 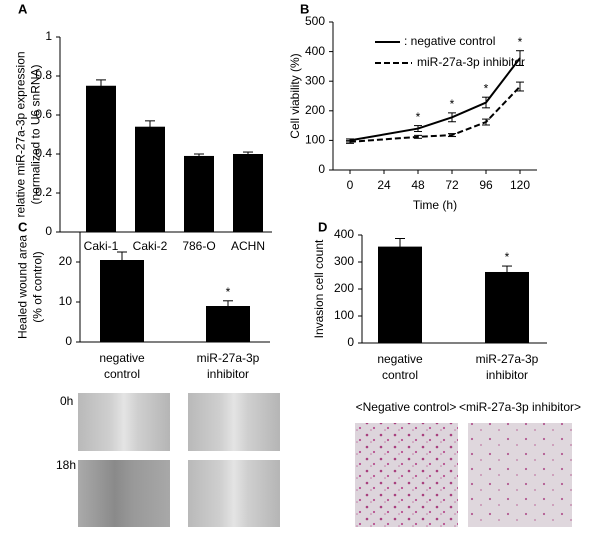 I want to click on panel-label: B, so click(x=304, y=8).